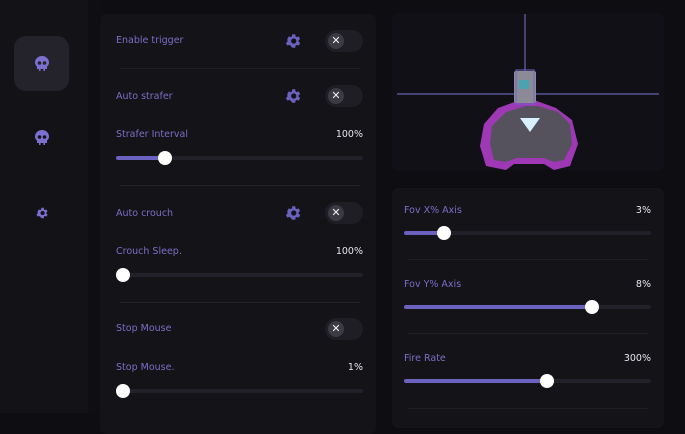  I want to click on auto-crouch-label: Auto crouch, so click(145, 213).